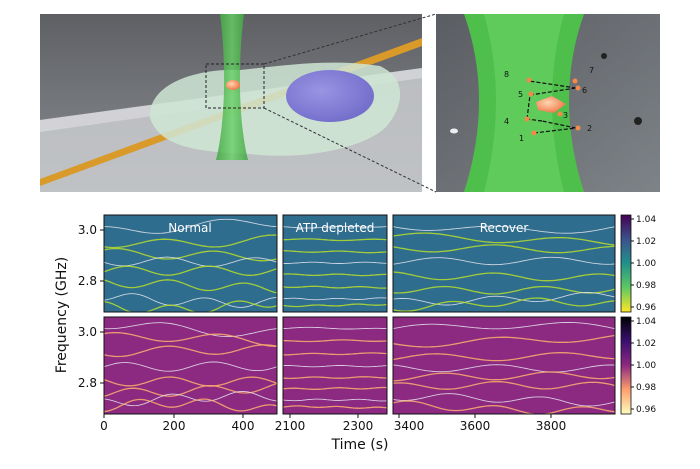  I want to click on point-label-5: 5, so click(520, 94).